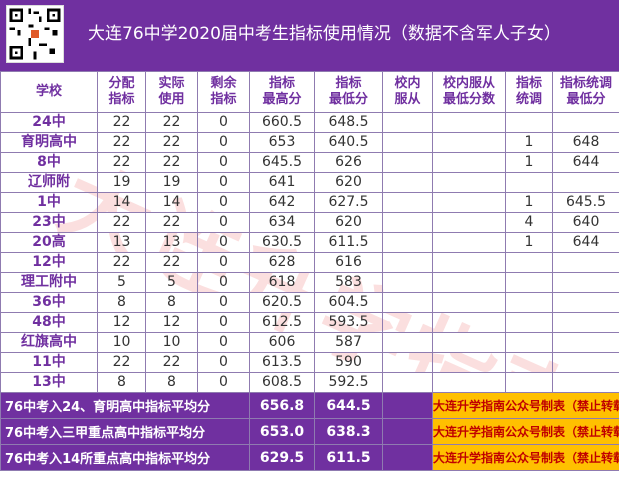 The image size is (619, 499). Describe the element at coordinates (585, 162) in the screenshot. I see `cell-adjust-min: 644` at that location.